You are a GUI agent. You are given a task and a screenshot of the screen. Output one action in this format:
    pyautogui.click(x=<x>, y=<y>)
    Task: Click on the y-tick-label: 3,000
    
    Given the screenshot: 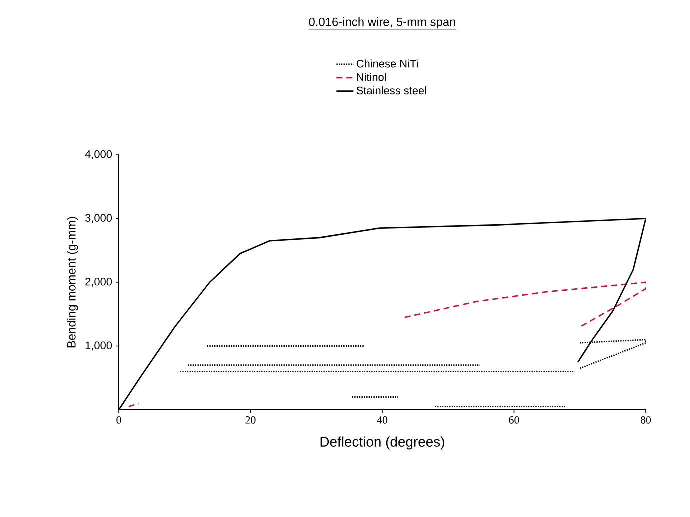 What is the action you would take?
    pyautogui.click(x=98, y=219)
    